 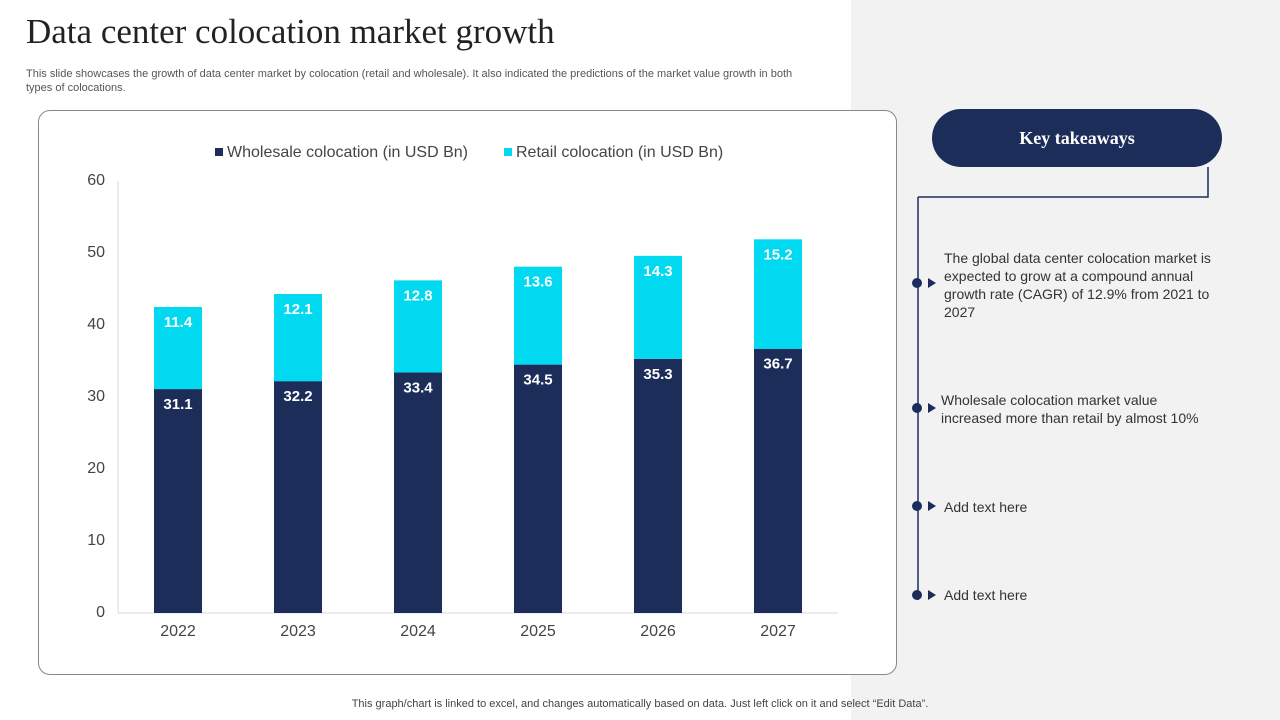 I want to click on legend-label: Wholesale colocation (in USD Bn), so click(x=347, y=152).